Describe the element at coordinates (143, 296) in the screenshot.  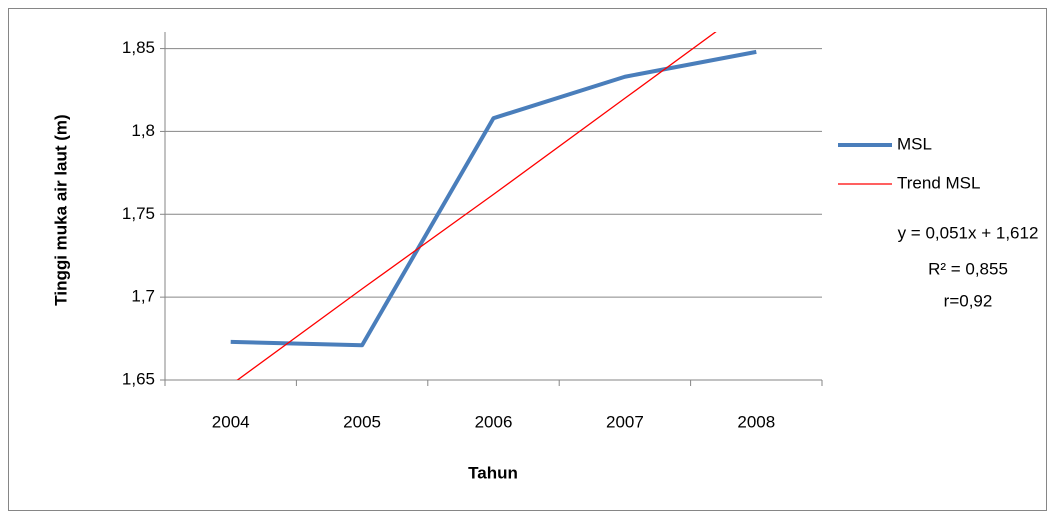
I see `y-tick-label: 1,7` at that location.